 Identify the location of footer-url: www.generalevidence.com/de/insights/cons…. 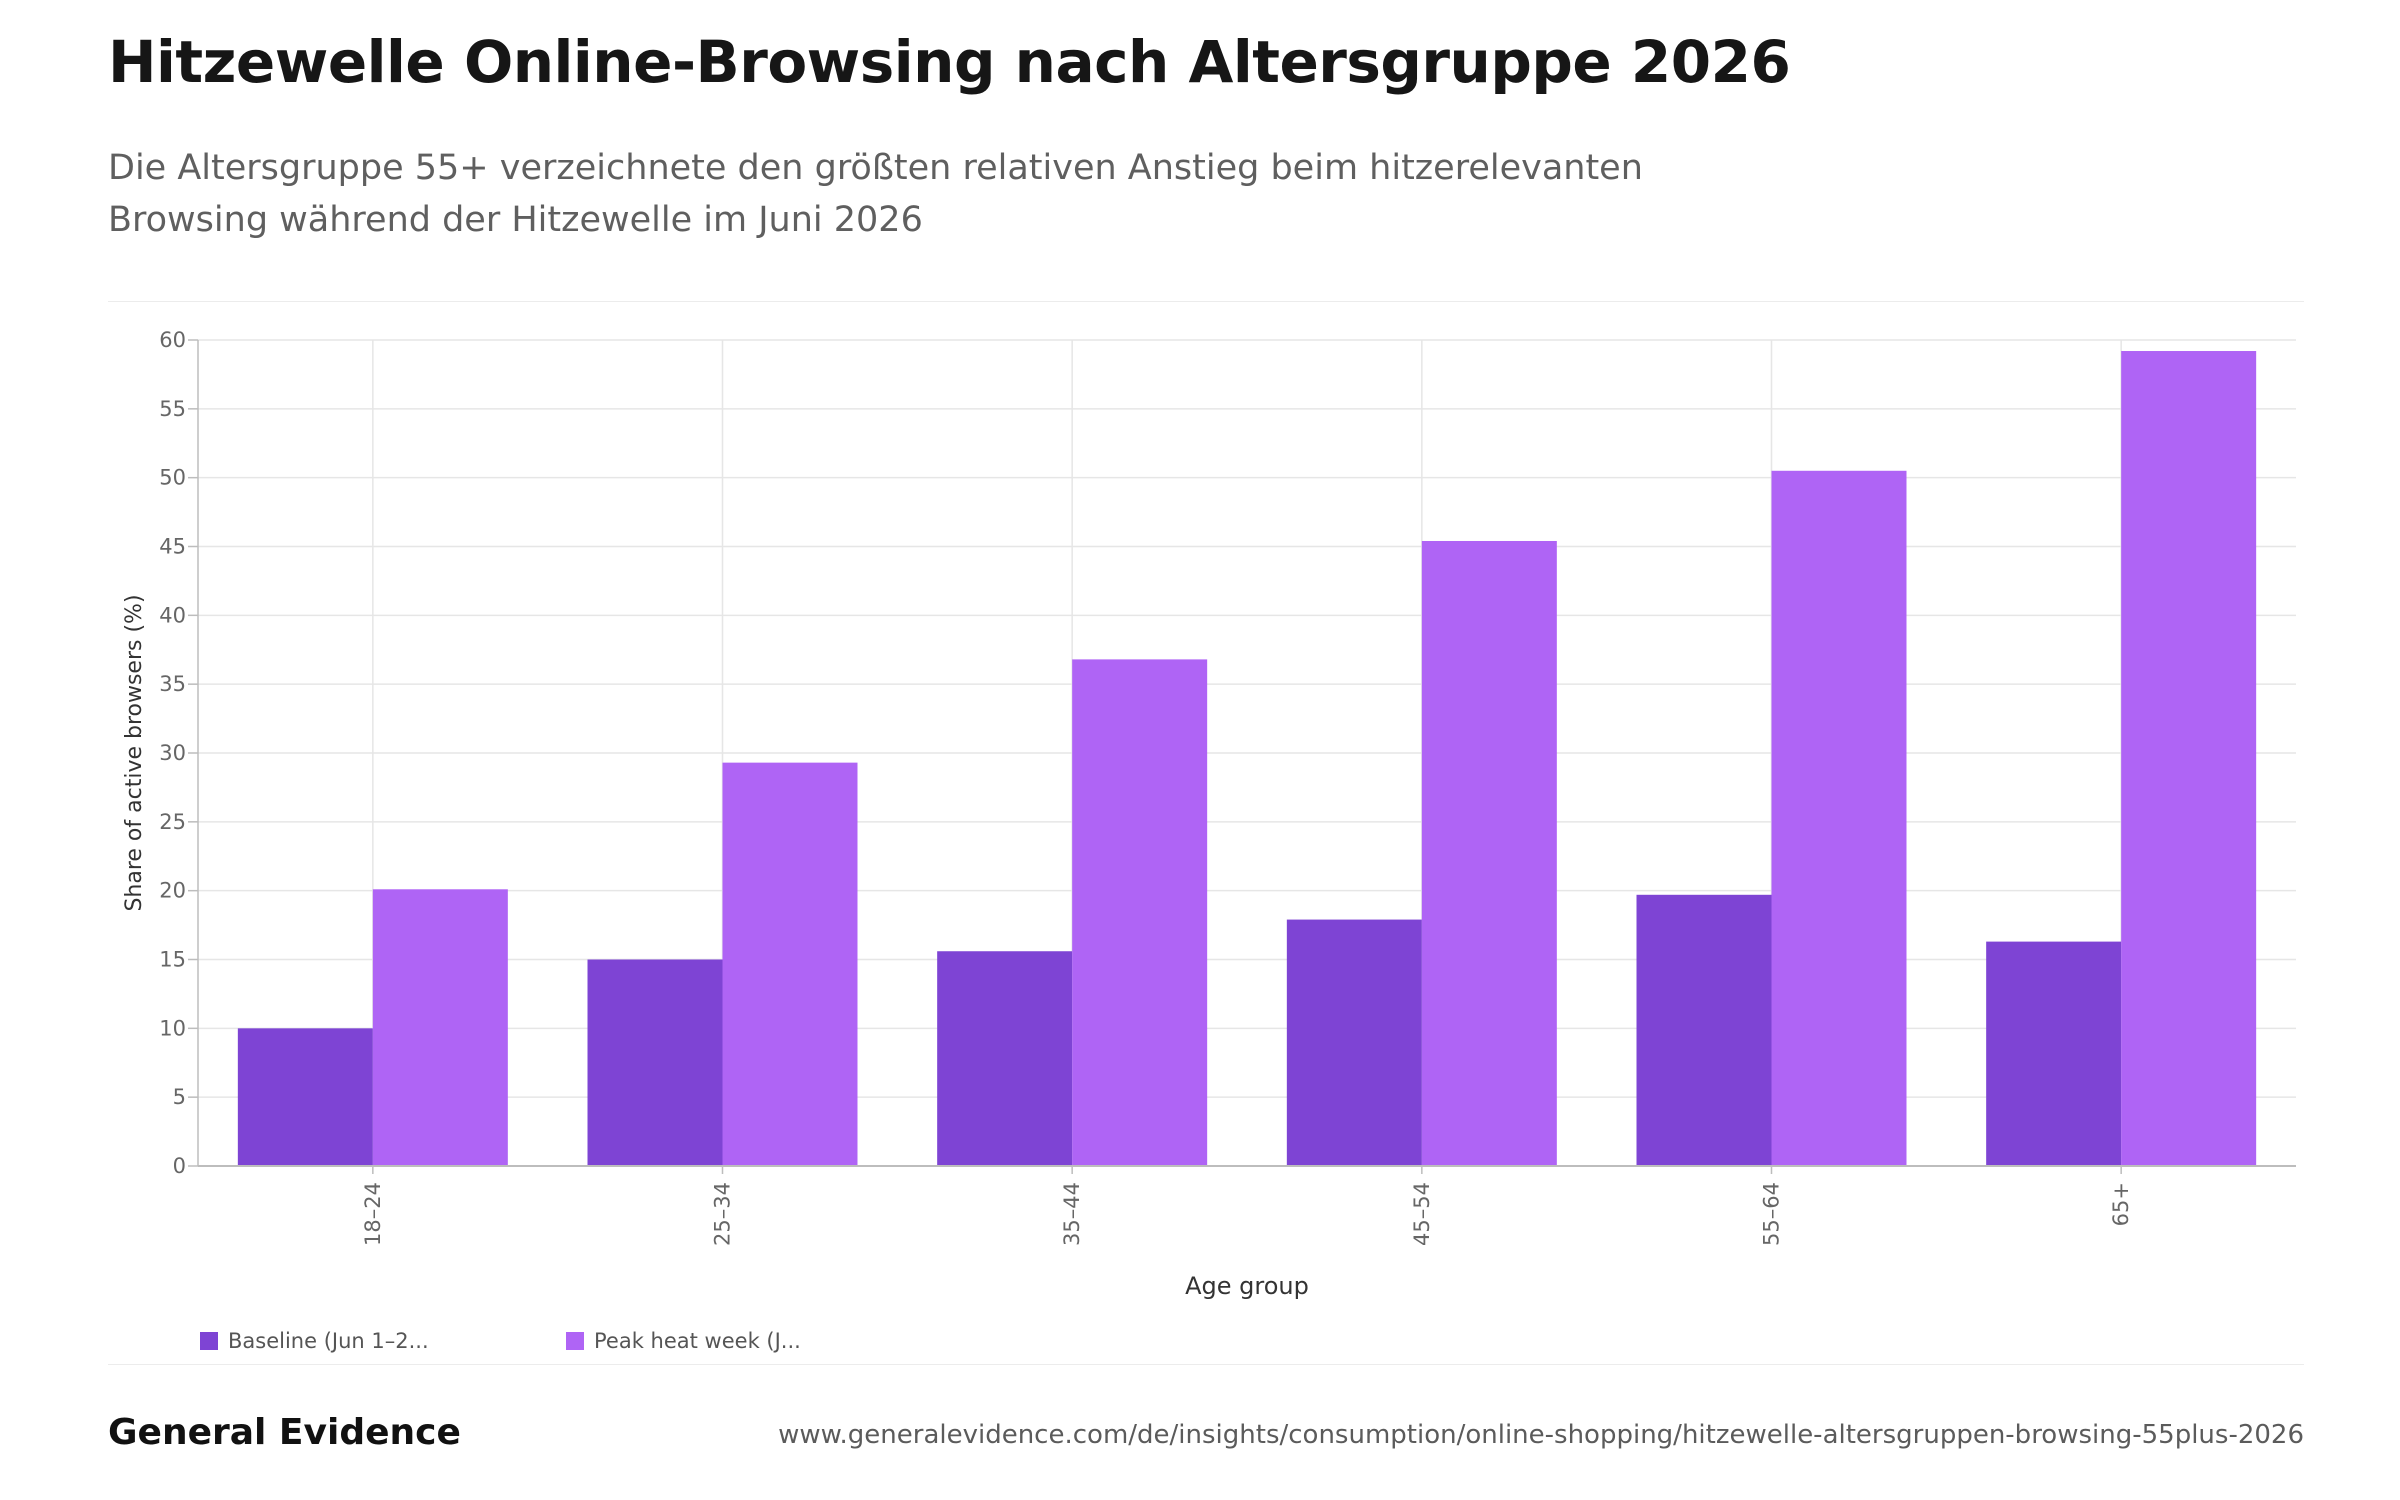
(1541, 1435).